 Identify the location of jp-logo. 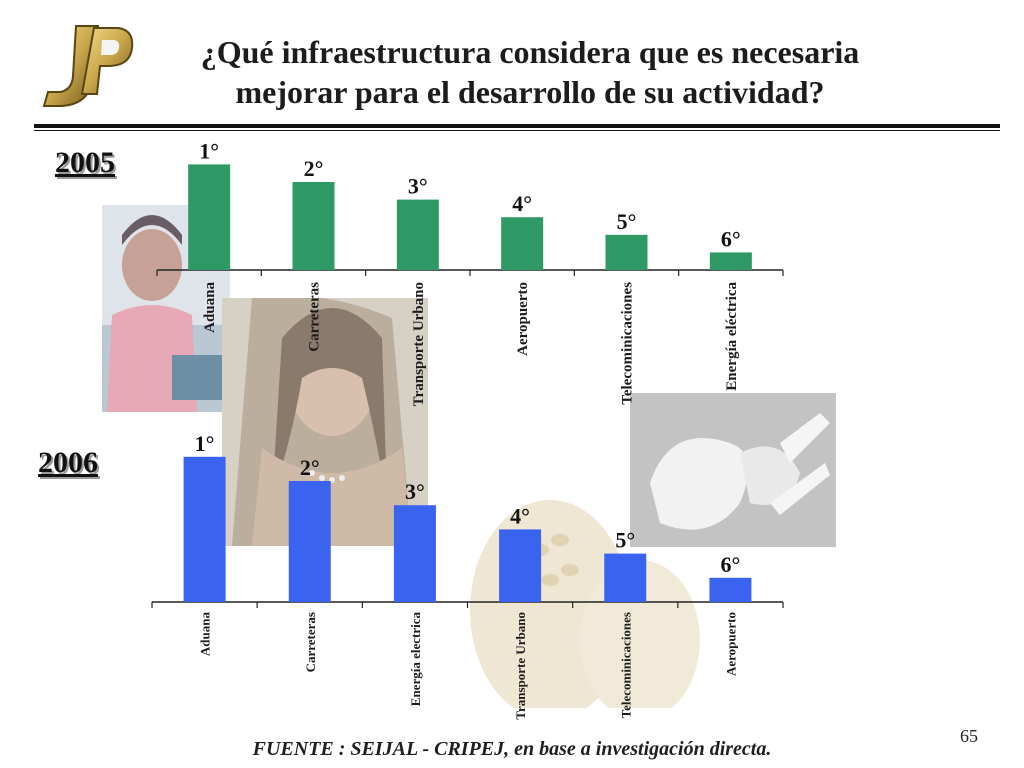
(86, 68).